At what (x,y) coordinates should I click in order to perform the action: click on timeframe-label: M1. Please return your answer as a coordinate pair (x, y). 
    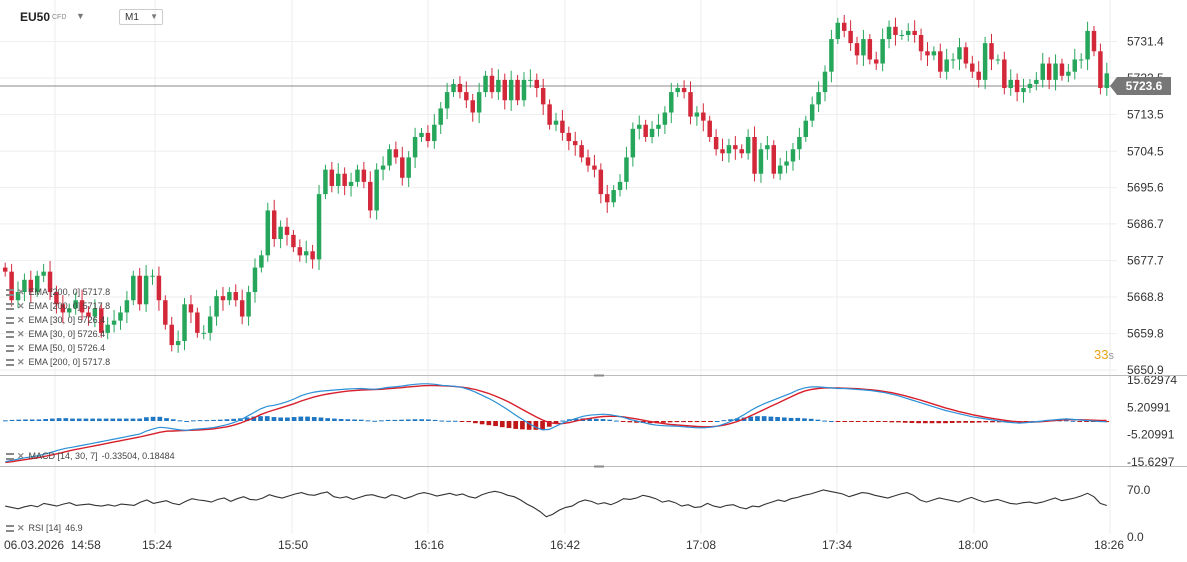
    Looking at the image, I should click on (132, 17).